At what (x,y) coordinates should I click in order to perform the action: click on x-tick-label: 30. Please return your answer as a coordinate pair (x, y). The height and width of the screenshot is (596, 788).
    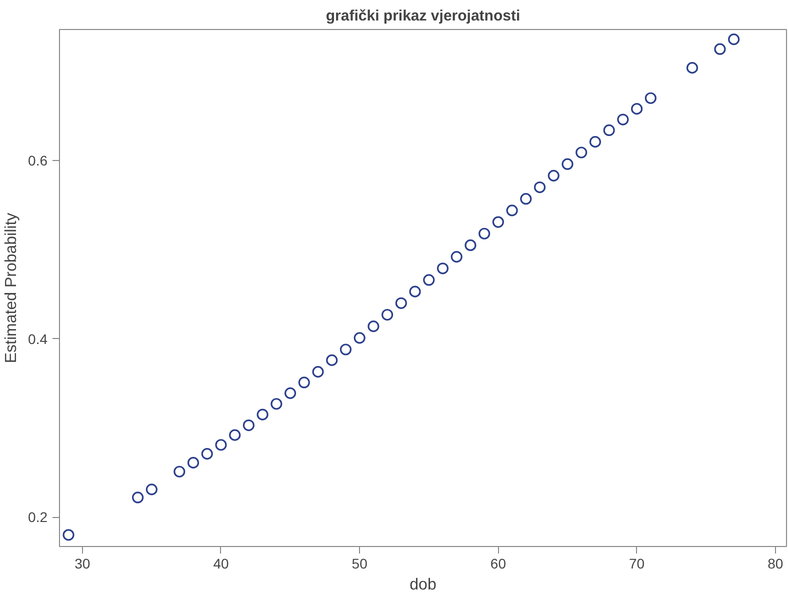
    Looking at the image, I should click on (82, 564).